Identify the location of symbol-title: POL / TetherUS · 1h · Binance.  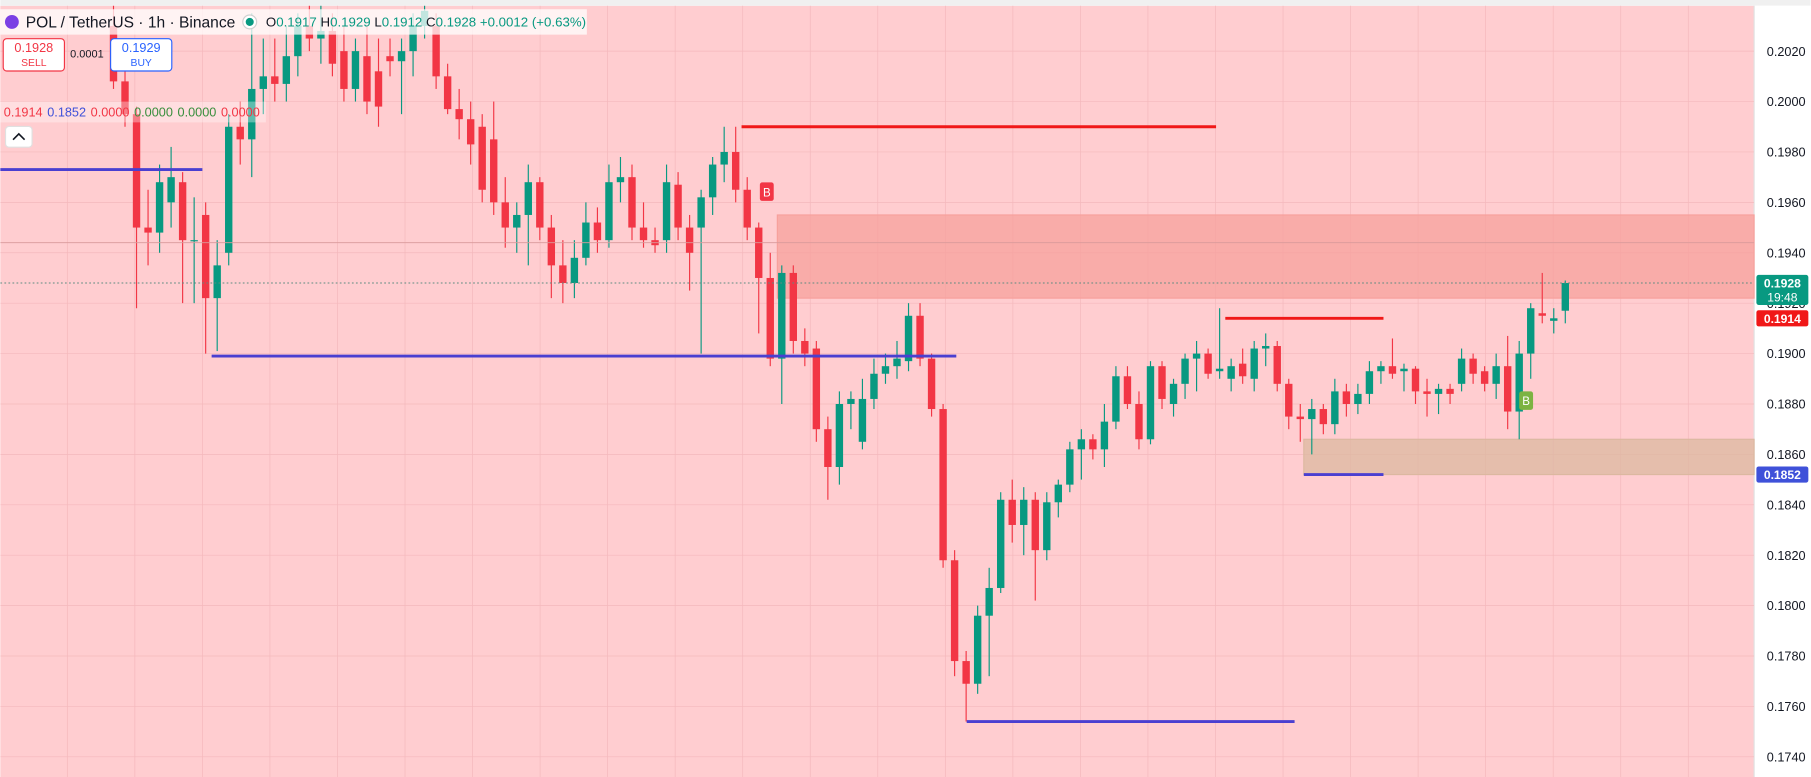
(131, 23).